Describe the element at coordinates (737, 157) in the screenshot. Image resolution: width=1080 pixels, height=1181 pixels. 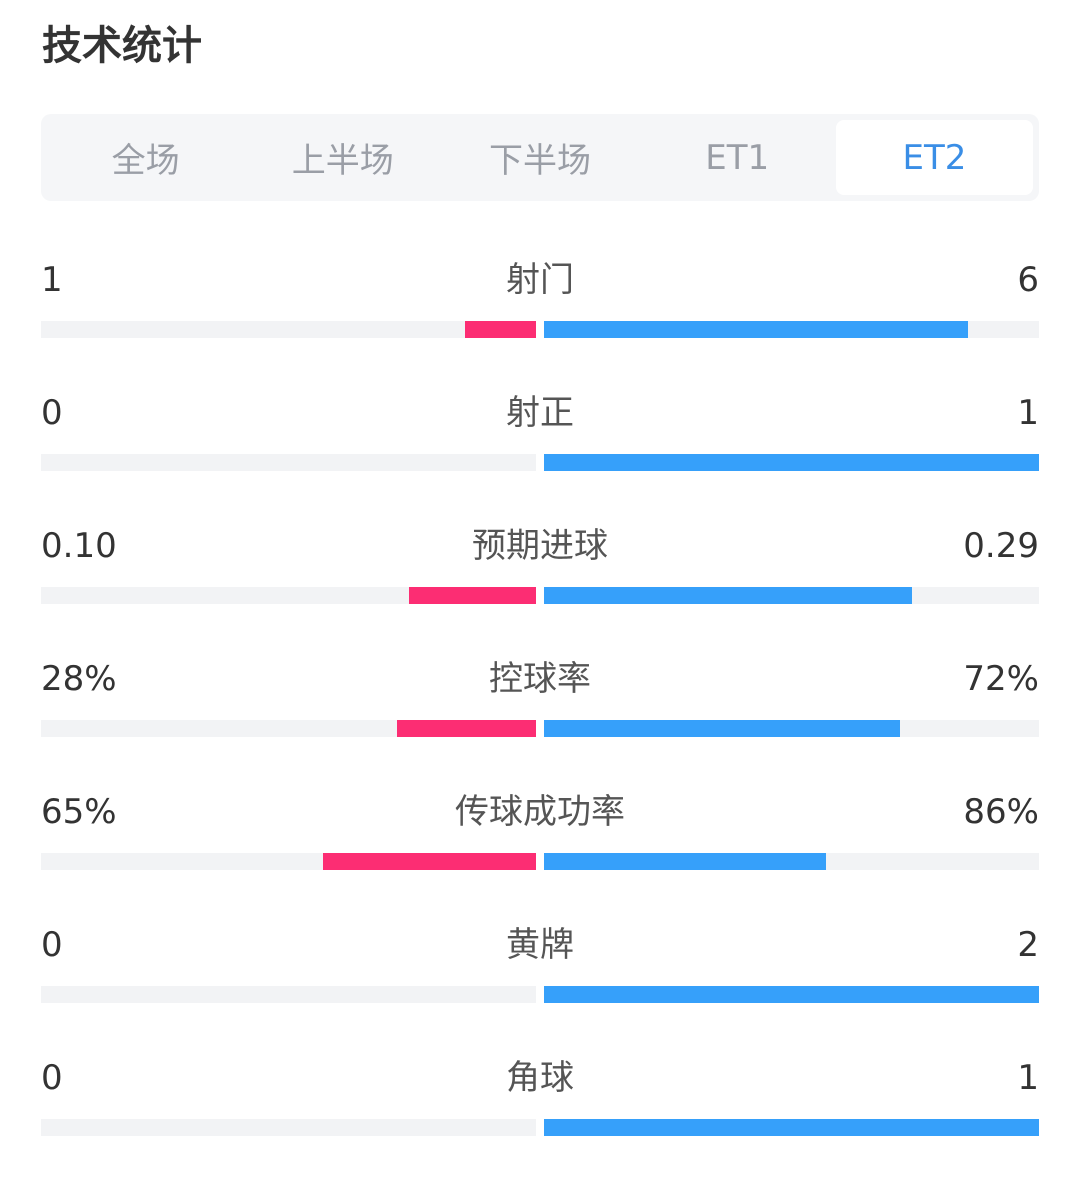
I see `tab-et1: ET1` at that location.